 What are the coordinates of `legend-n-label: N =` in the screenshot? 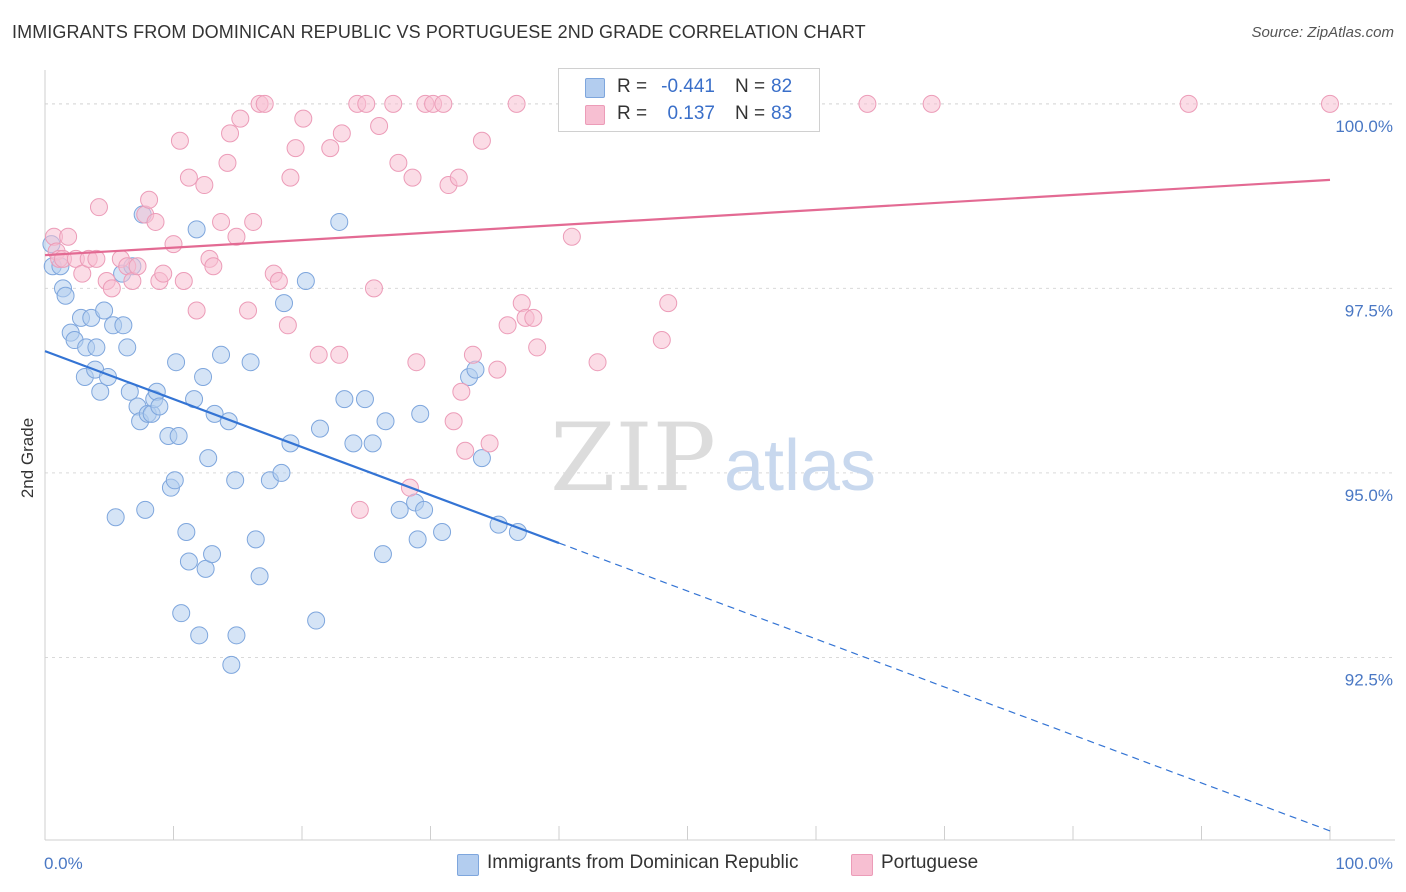 It's located at (750, 113).